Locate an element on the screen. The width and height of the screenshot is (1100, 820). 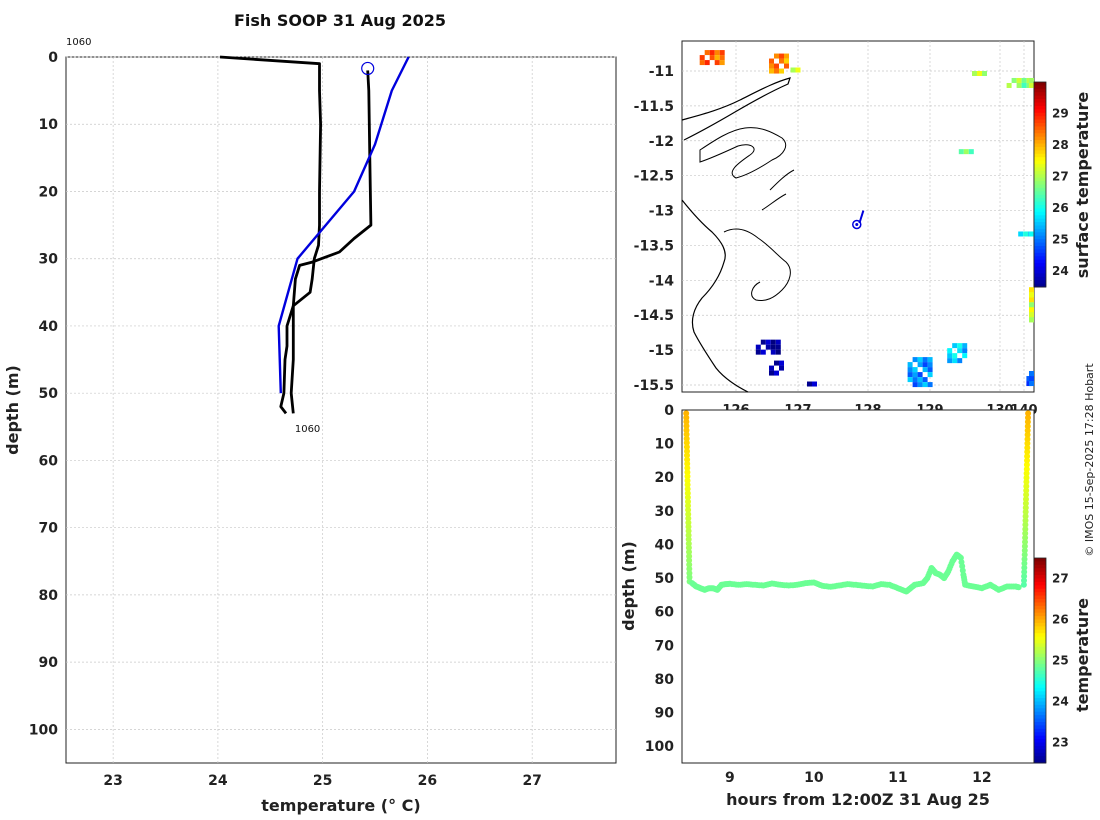
profile-y-tick-label: 50 is located at coordinates (49, 394).